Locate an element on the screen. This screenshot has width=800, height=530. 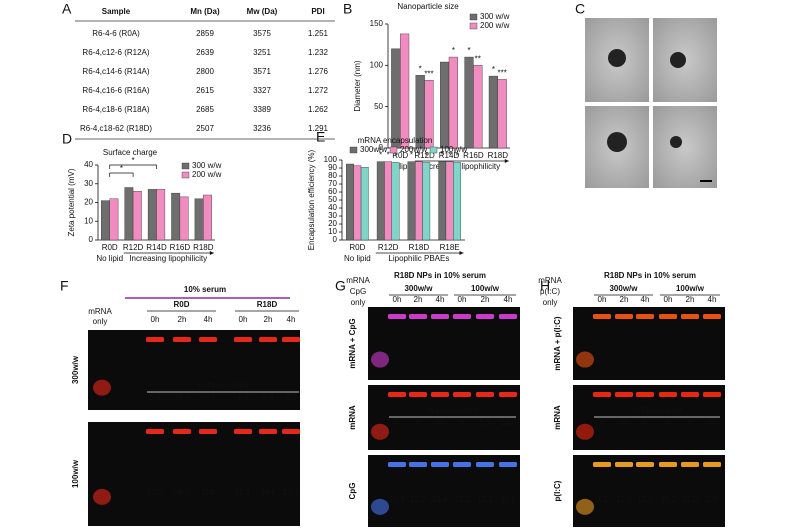
group-label: 300w/w is located at coordinates (418, 288).